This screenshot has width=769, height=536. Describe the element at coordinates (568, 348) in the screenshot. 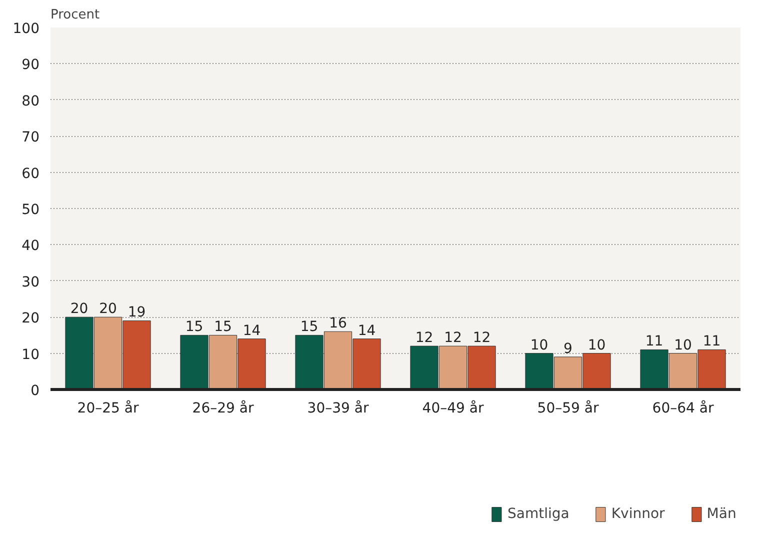

I see `data-label: 9` at that location.